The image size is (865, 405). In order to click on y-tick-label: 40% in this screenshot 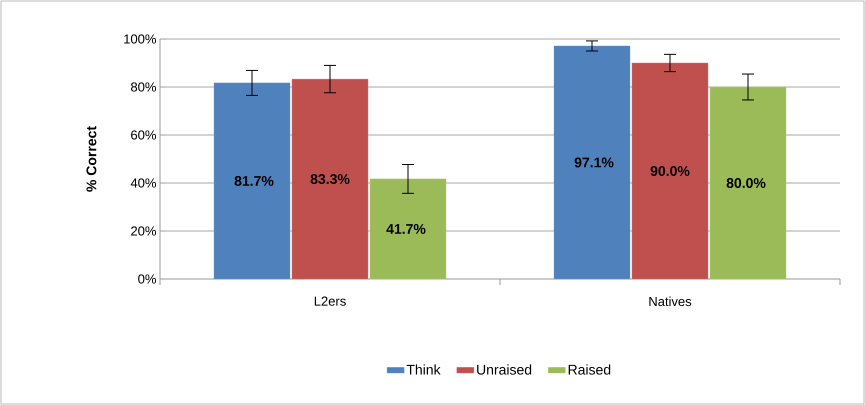, I will do `click(143, 183)`.